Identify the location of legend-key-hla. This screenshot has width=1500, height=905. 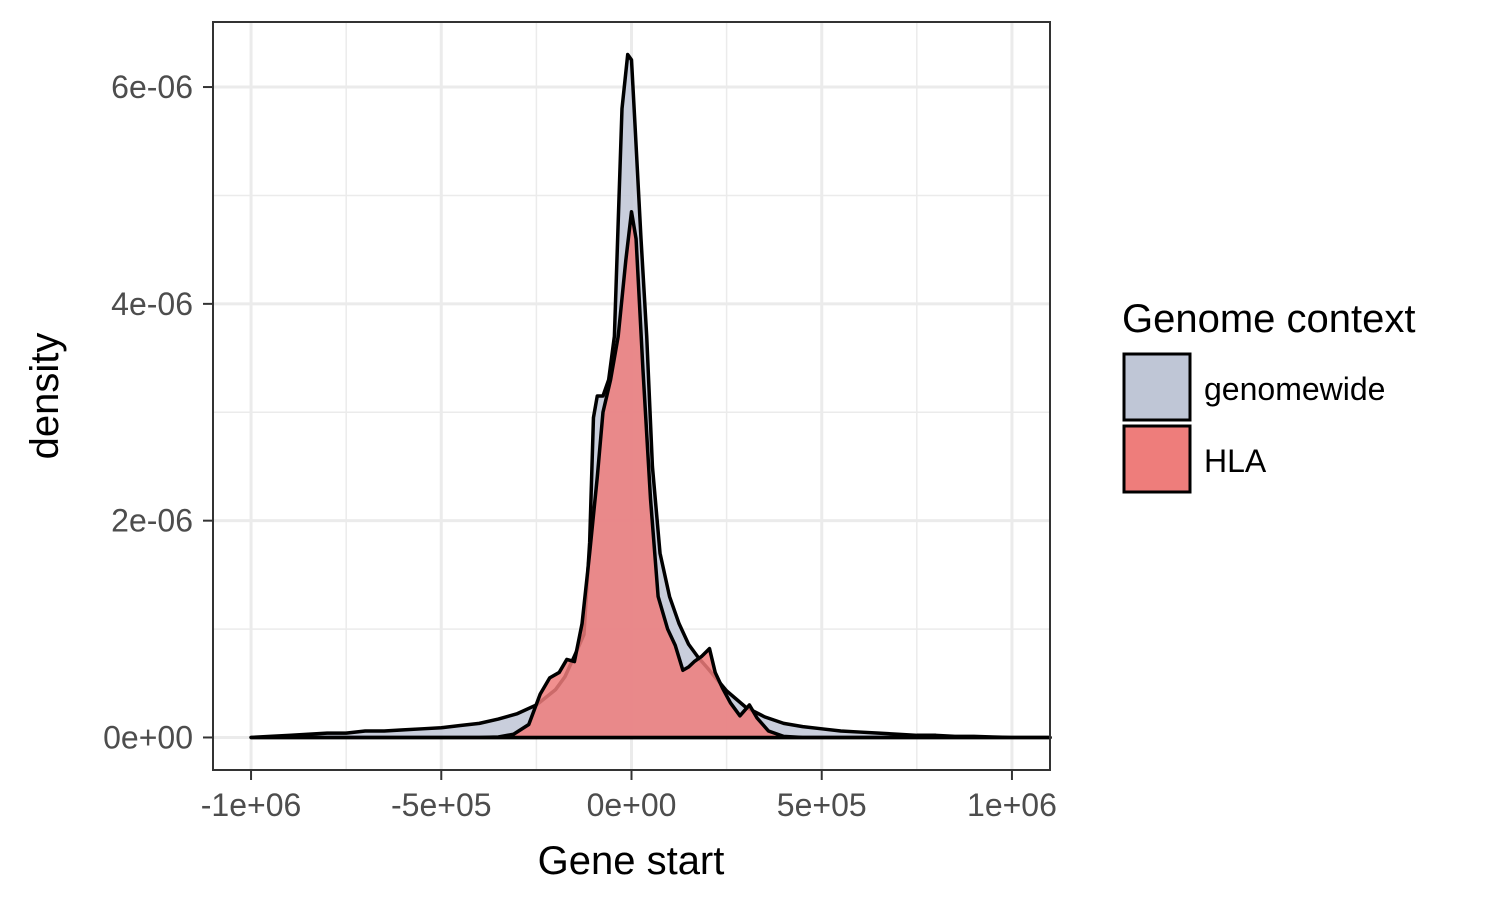
(1157, 459).